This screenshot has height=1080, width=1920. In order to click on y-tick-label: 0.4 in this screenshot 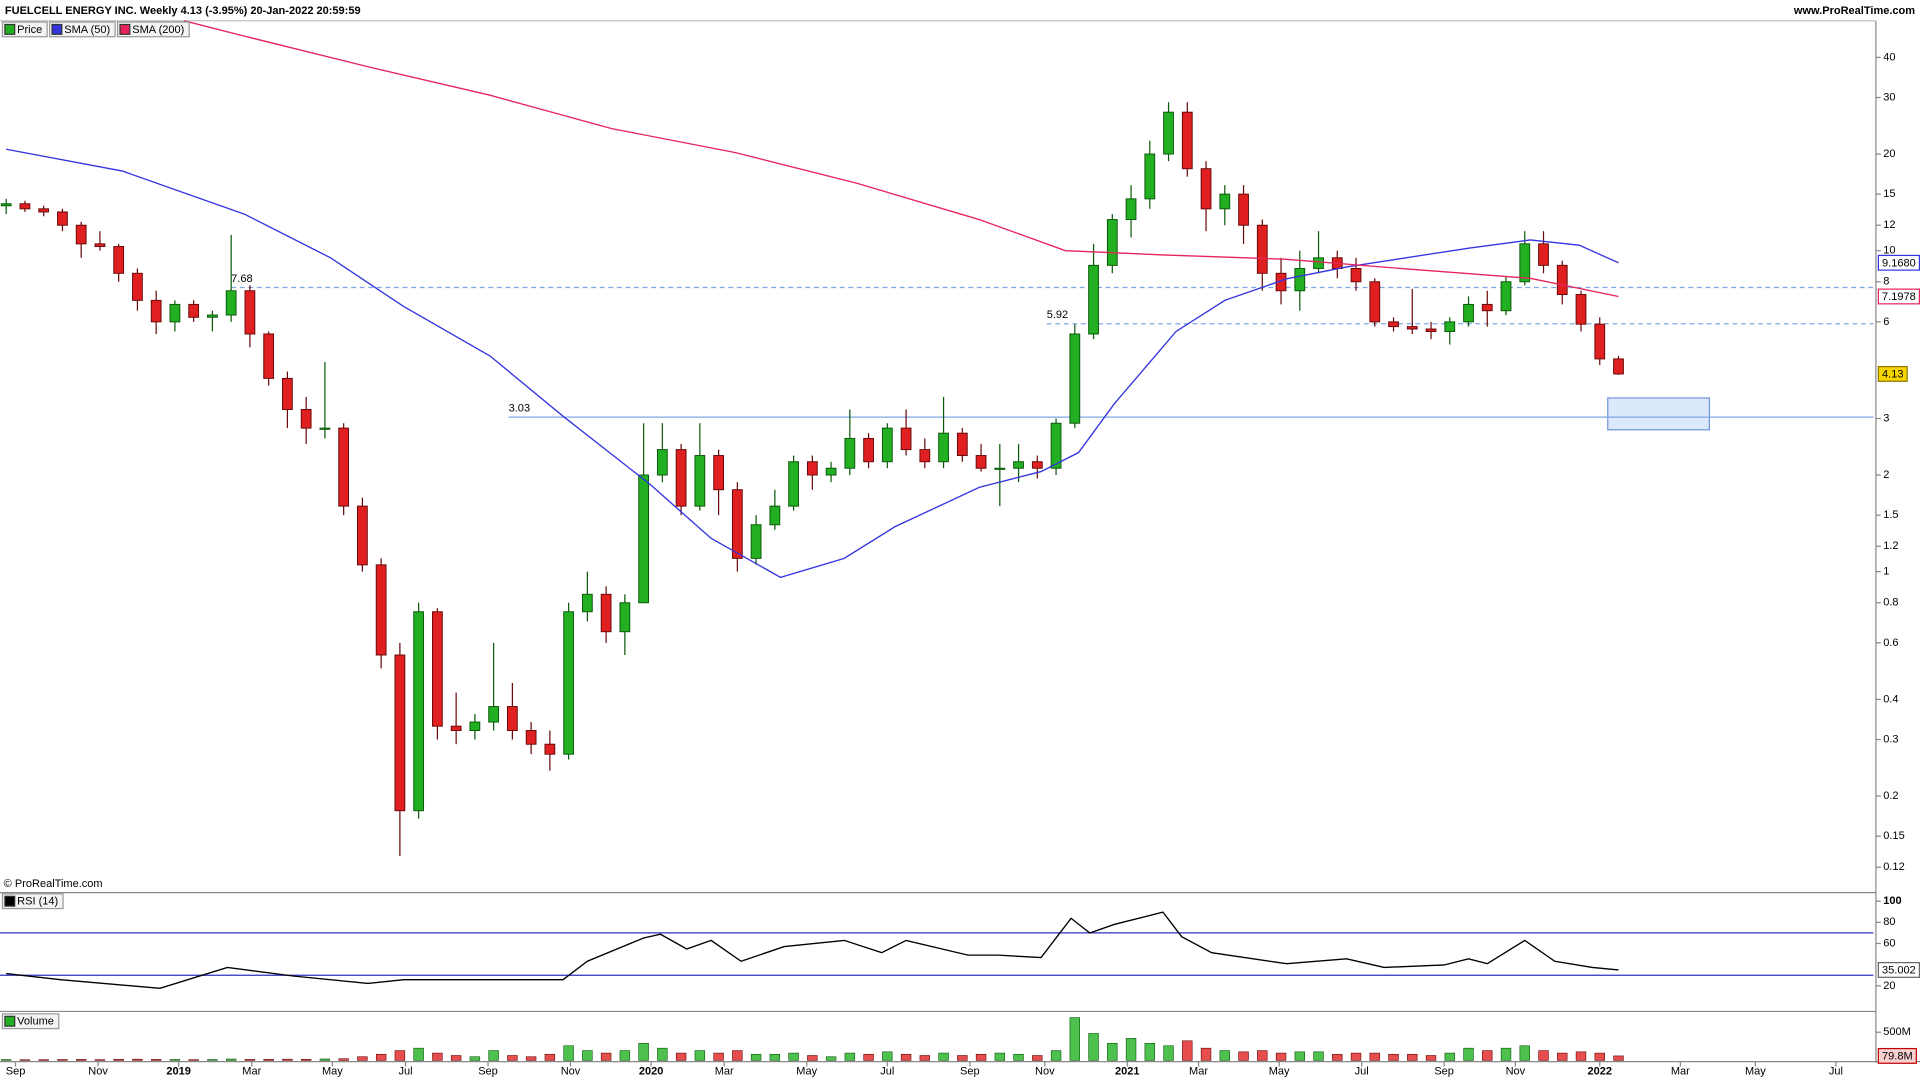, I will do `click(1890, 699)`.